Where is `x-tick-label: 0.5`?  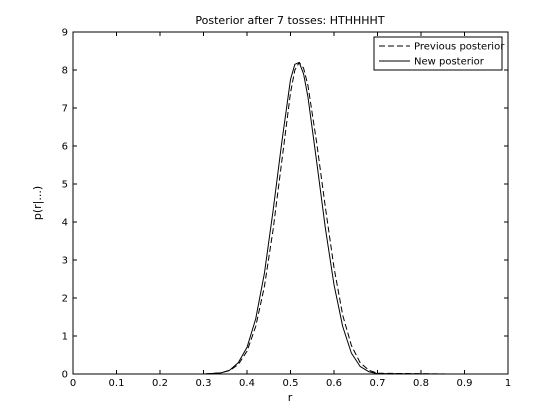 x-tick-label: 0.5 is located at coordinates (291, 383).